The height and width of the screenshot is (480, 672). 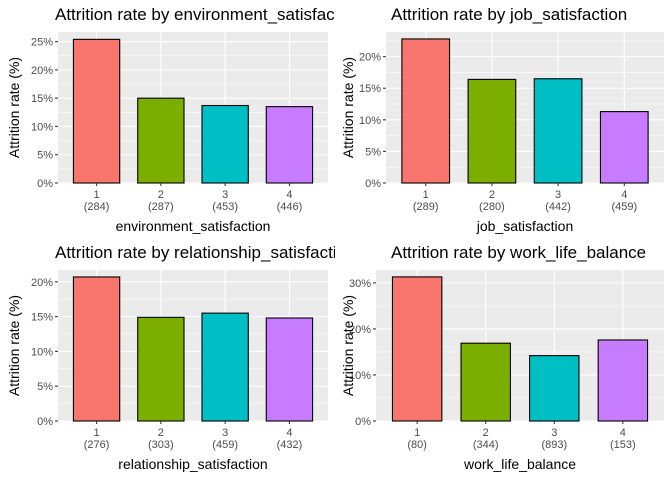 What do you see at coordinates (97, 207) in the screenshot?
I see `x-tick-count-label: (284)` at bounding box center [97, 207].